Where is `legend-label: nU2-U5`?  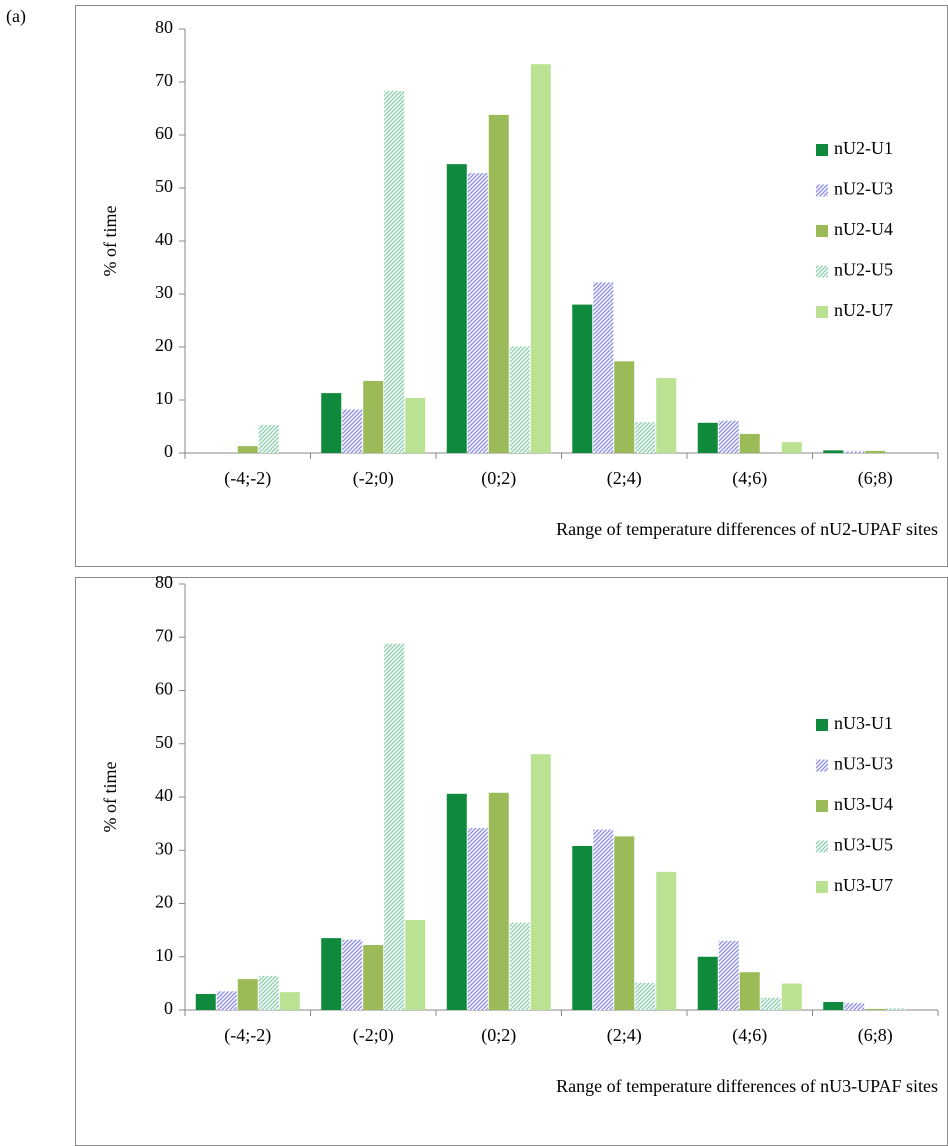
legend-label: nU2-U5 is located at coordinates (863, 270).